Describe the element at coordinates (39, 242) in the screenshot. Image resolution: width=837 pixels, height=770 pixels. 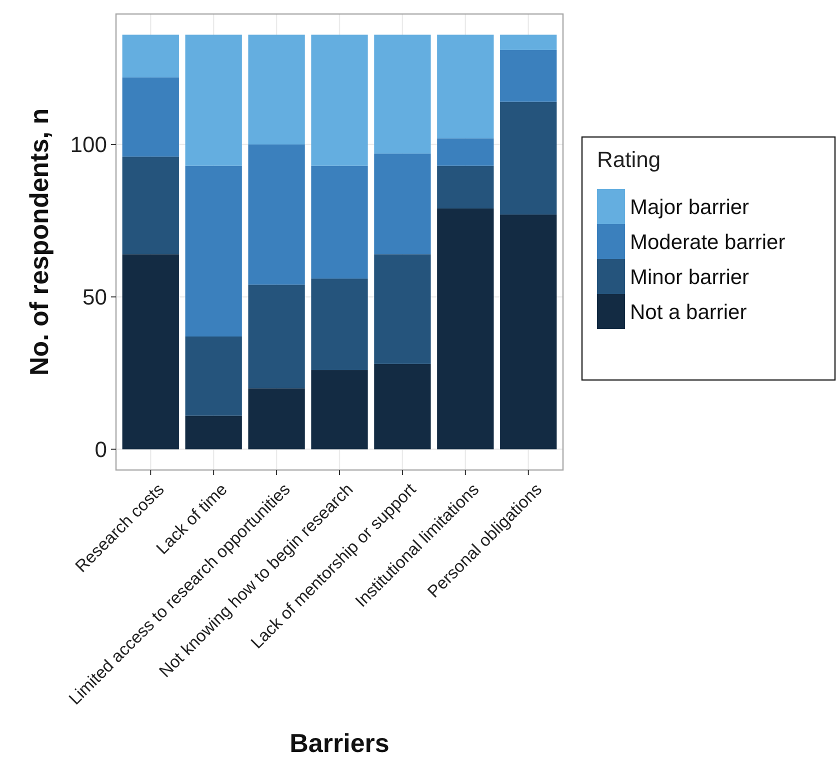
I see `y-axis-title: No. of respondents, n` at that location.